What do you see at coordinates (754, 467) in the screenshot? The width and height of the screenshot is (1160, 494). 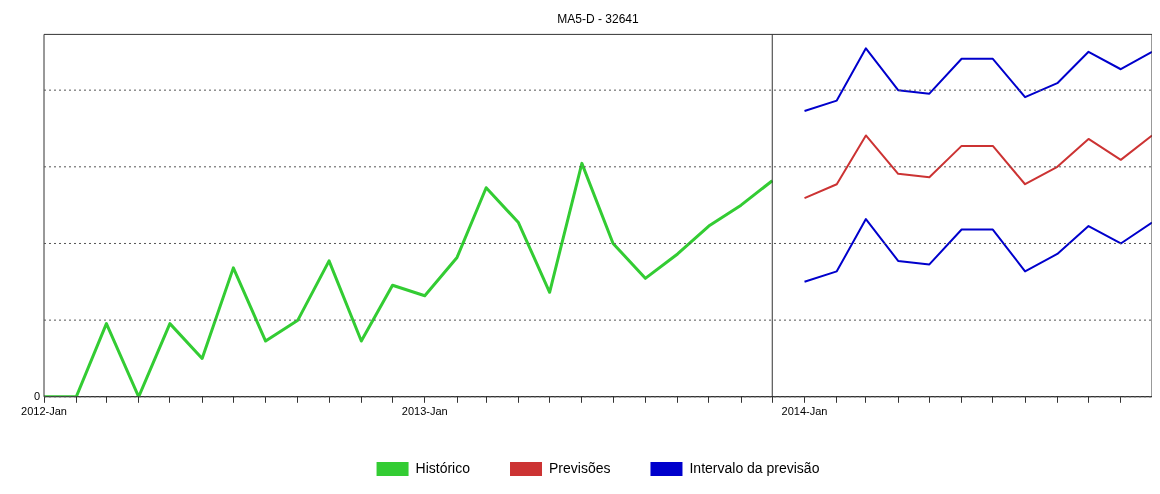 I see `legend-label: Intervalo da previsão` at bounding box center [754, 467].